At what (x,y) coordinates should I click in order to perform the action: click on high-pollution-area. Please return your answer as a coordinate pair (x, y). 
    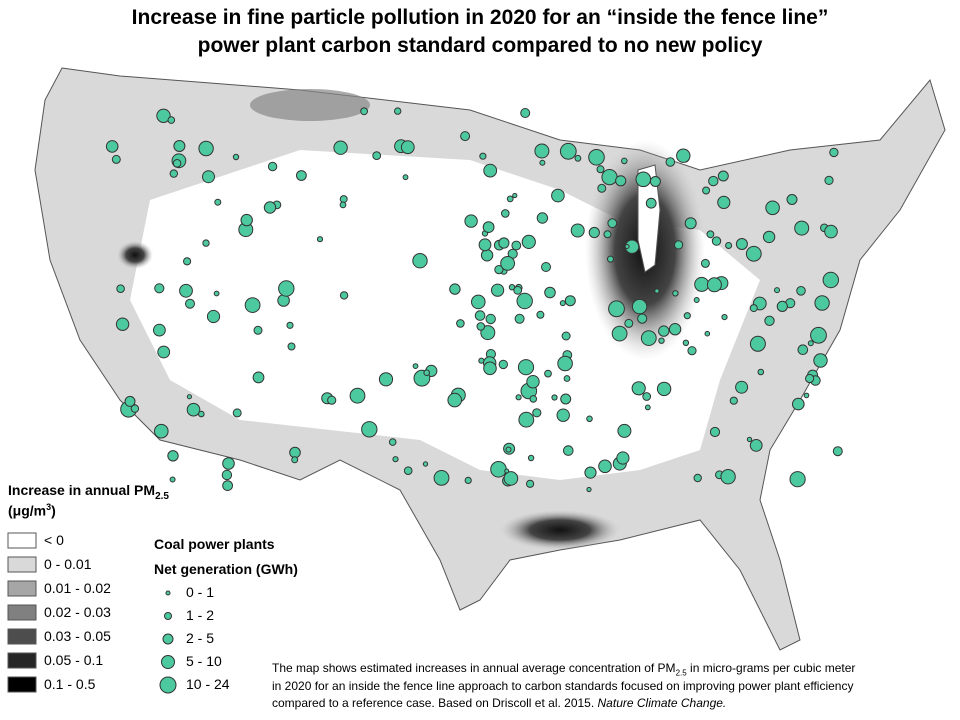
    Looking at the image, I should click on (135, 255).